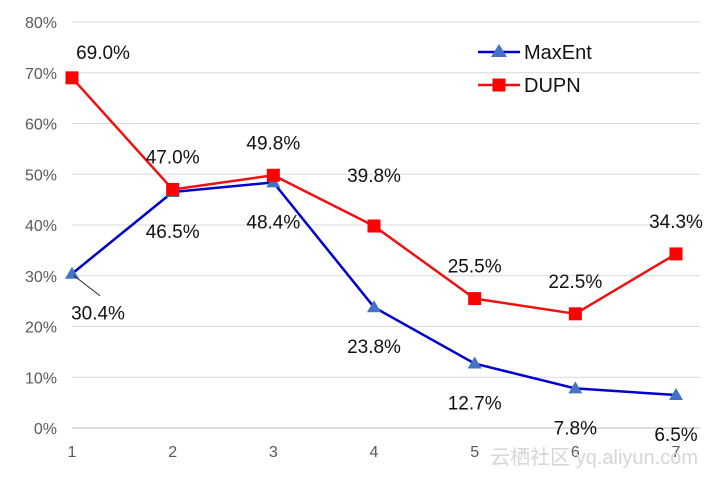 Image resolution: width=710 pixels, height=477 pixels. I want to click on maxent-data-label: 46.5%, so click(173, 232).